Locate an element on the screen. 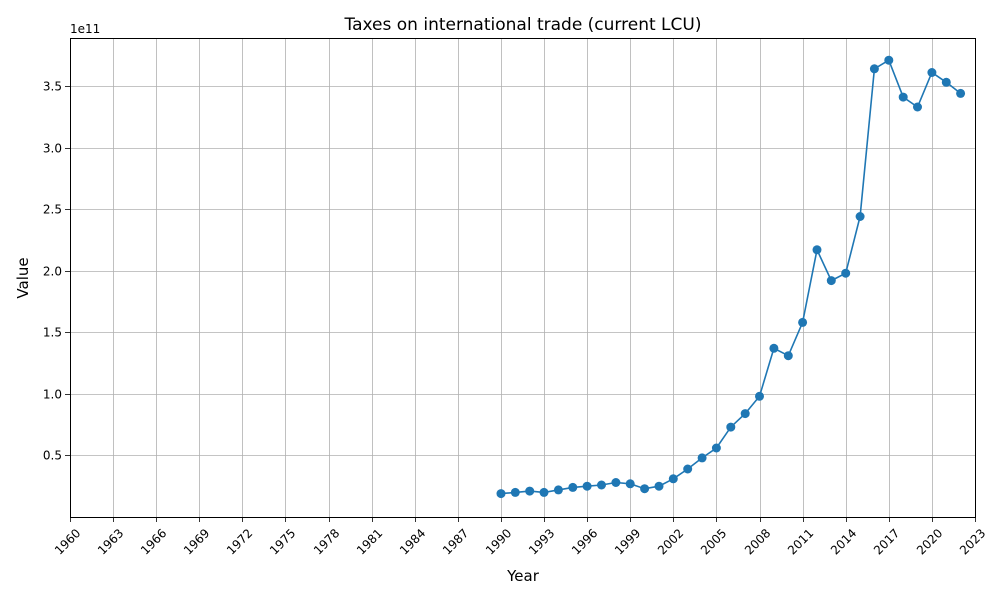 This screenshot has width=1000, height=600. y-axis-label: Value is located at coordinates (23, 277).